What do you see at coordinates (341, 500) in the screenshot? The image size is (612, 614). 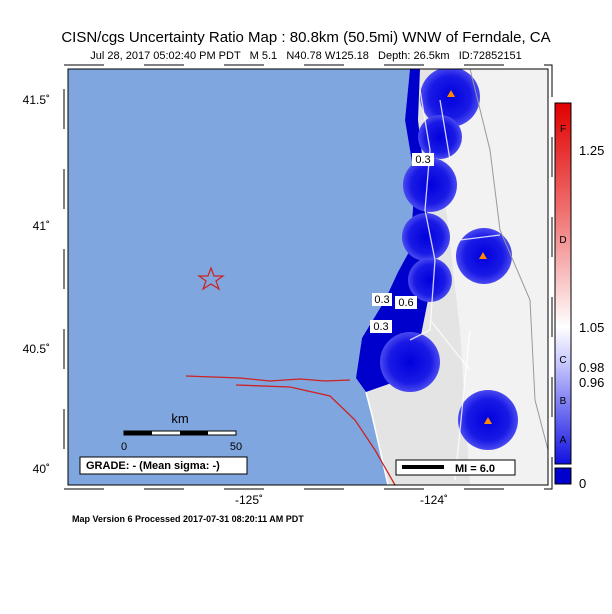 I see `longitude-labels: -125˚ -124˚` at bounding box center [341, 500].